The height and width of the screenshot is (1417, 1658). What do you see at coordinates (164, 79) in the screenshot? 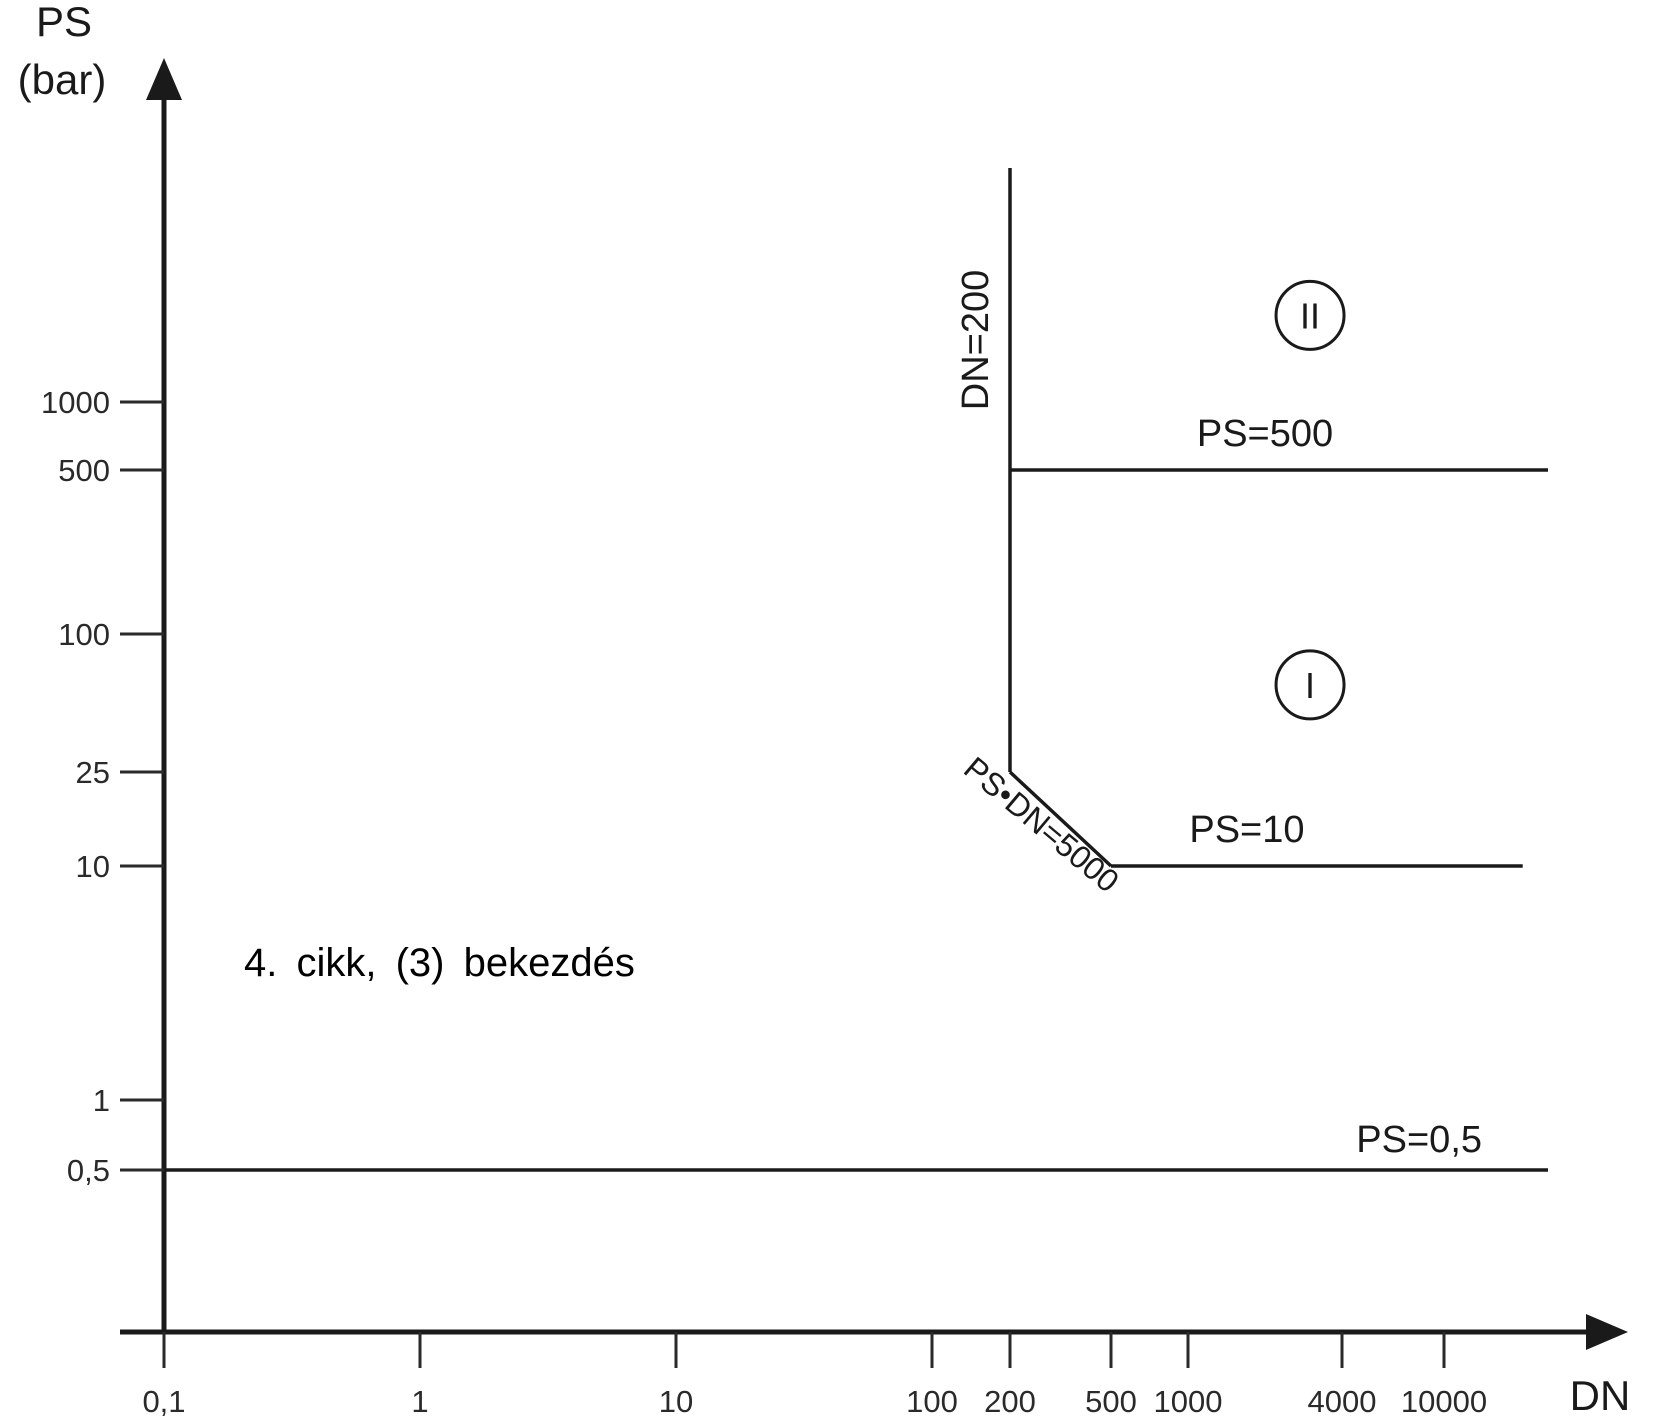
I see `y-axis-arrow-icon` at bounding box center [164, 79].